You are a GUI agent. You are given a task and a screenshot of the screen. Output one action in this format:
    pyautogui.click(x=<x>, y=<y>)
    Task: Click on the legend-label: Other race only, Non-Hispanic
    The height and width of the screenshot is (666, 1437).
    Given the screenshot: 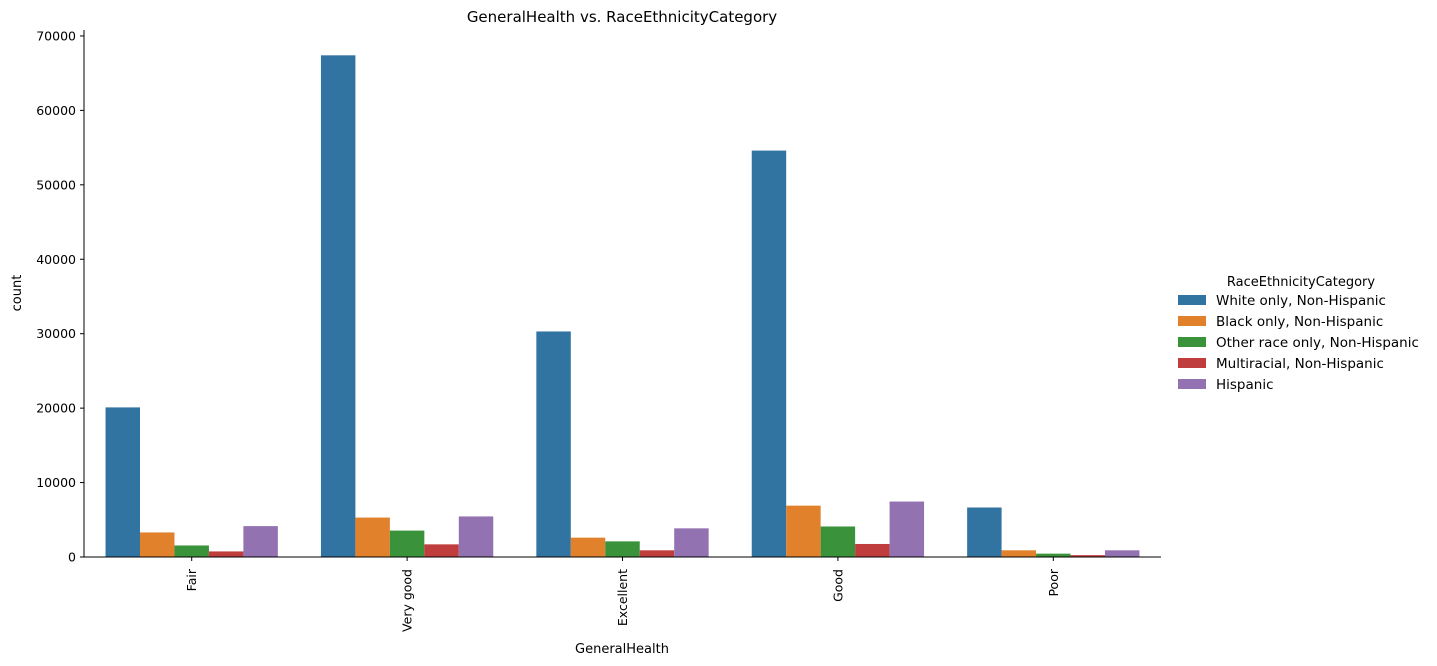 What is the action you would take?
    pyautogui.click(x=1317, y=343)
    